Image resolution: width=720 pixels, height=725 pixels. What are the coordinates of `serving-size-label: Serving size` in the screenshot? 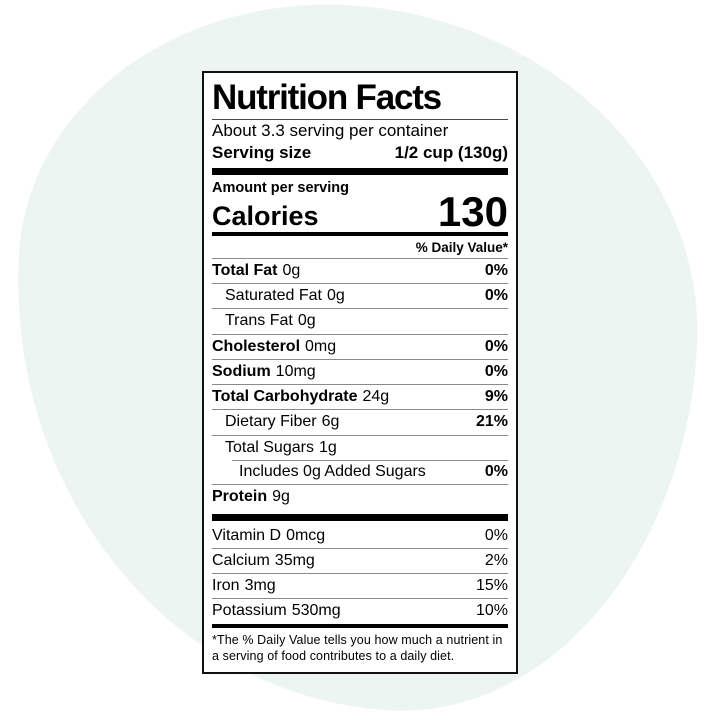 It's located at (262, 152).